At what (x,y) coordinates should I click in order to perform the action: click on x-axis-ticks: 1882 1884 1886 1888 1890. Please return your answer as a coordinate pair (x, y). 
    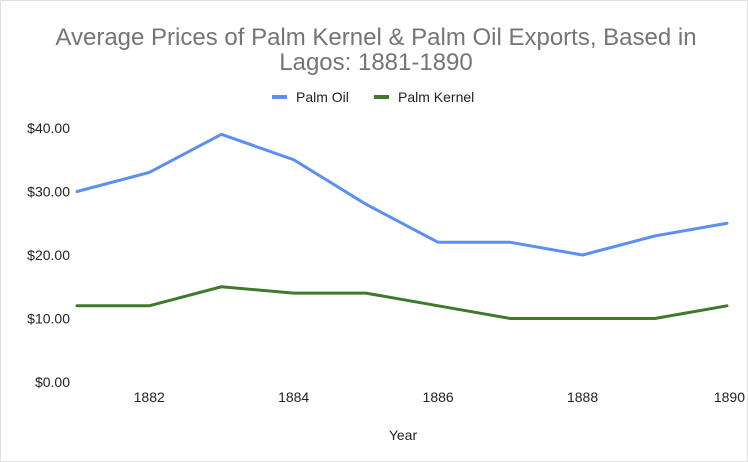
    Looking at the image, I should click on (440, 397).